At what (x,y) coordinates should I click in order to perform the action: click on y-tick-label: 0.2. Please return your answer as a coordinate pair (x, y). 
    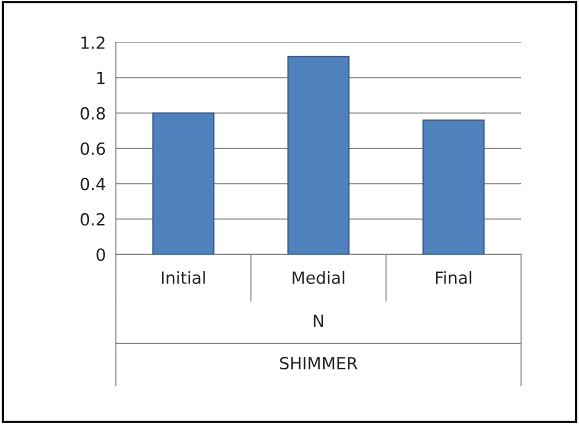
    Looking at the image, I should click on (92, 219).